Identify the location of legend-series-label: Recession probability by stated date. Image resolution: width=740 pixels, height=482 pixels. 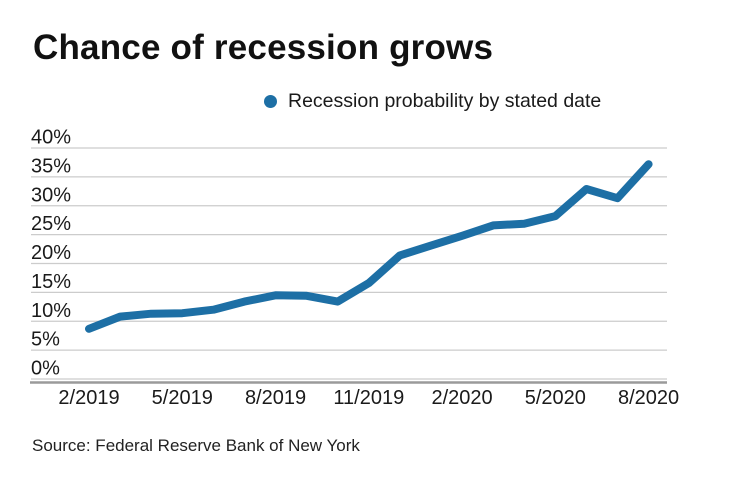
(445, 101).